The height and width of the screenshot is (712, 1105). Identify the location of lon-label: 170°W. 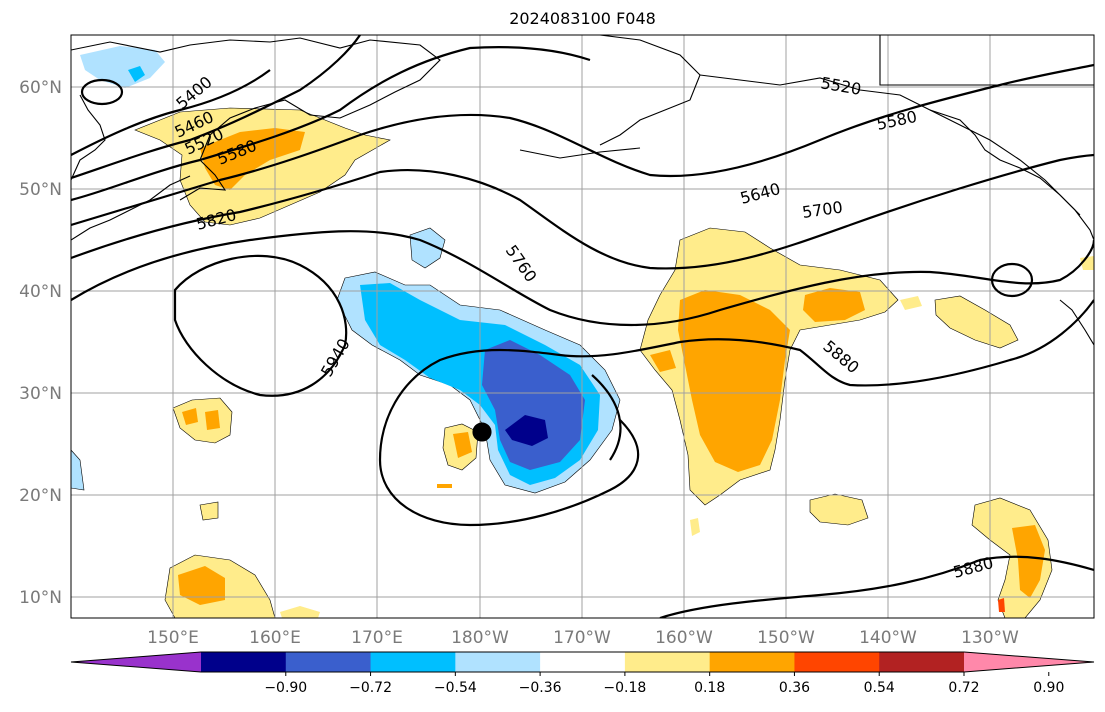
(582, 638).